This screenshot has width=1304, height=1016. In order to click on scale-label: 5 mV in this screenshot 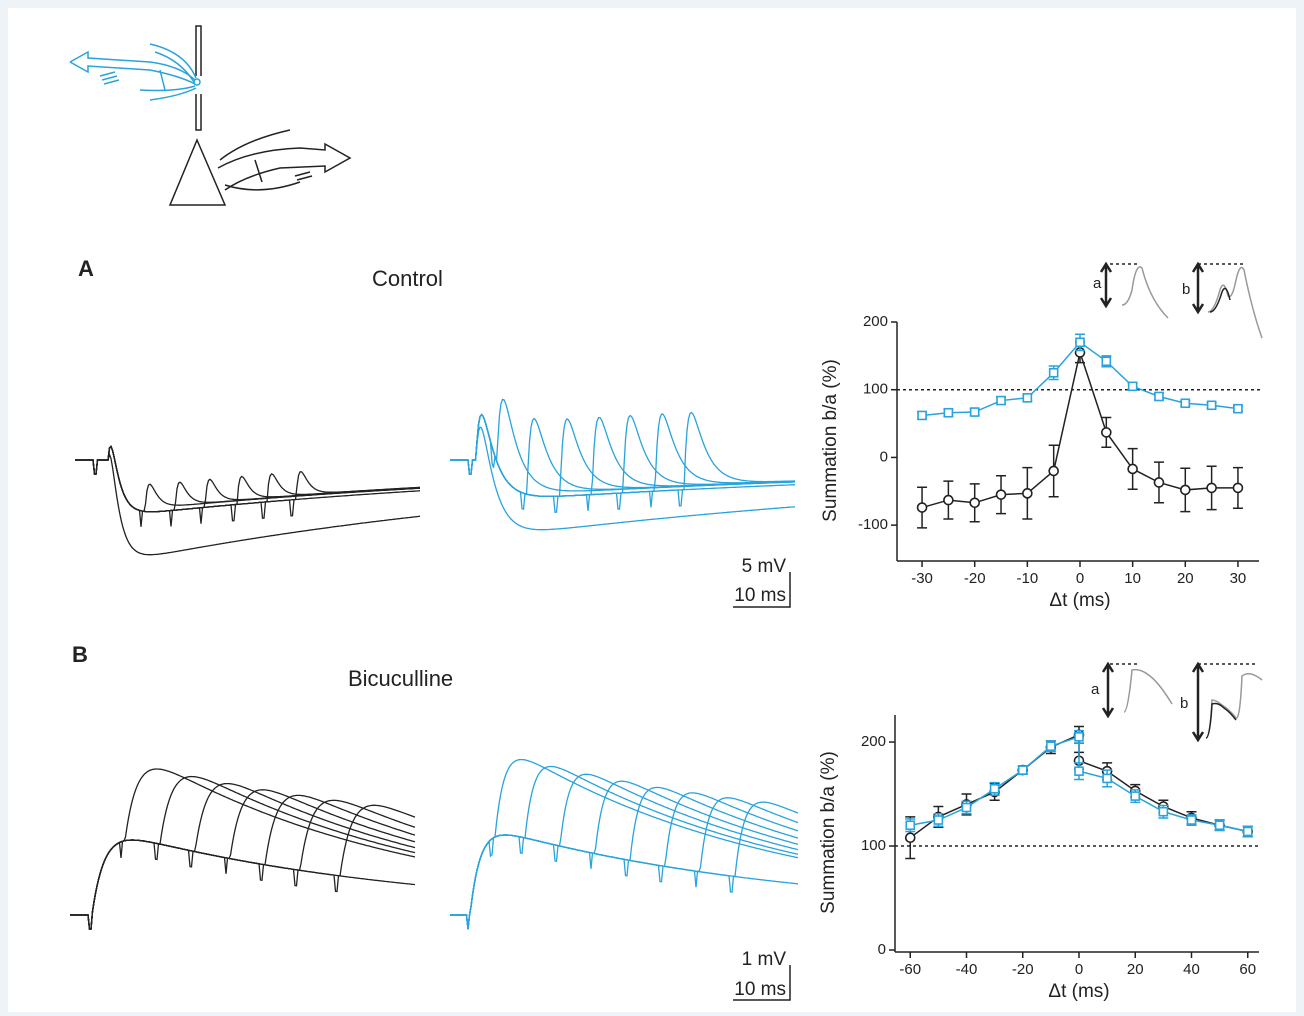, I will do `click(764, 566)`.